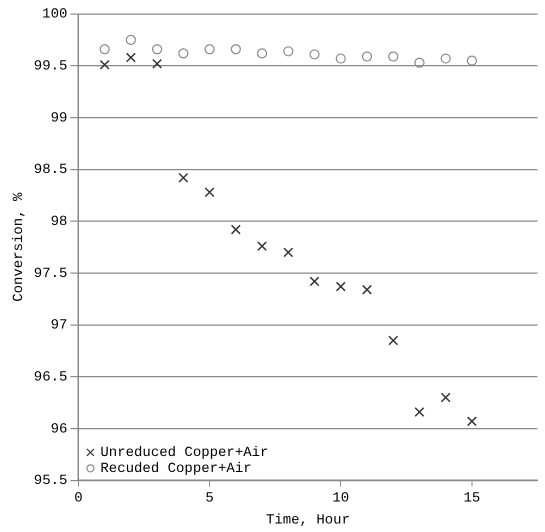  I want to click on y-tick-label: 98, so click(59, 222).